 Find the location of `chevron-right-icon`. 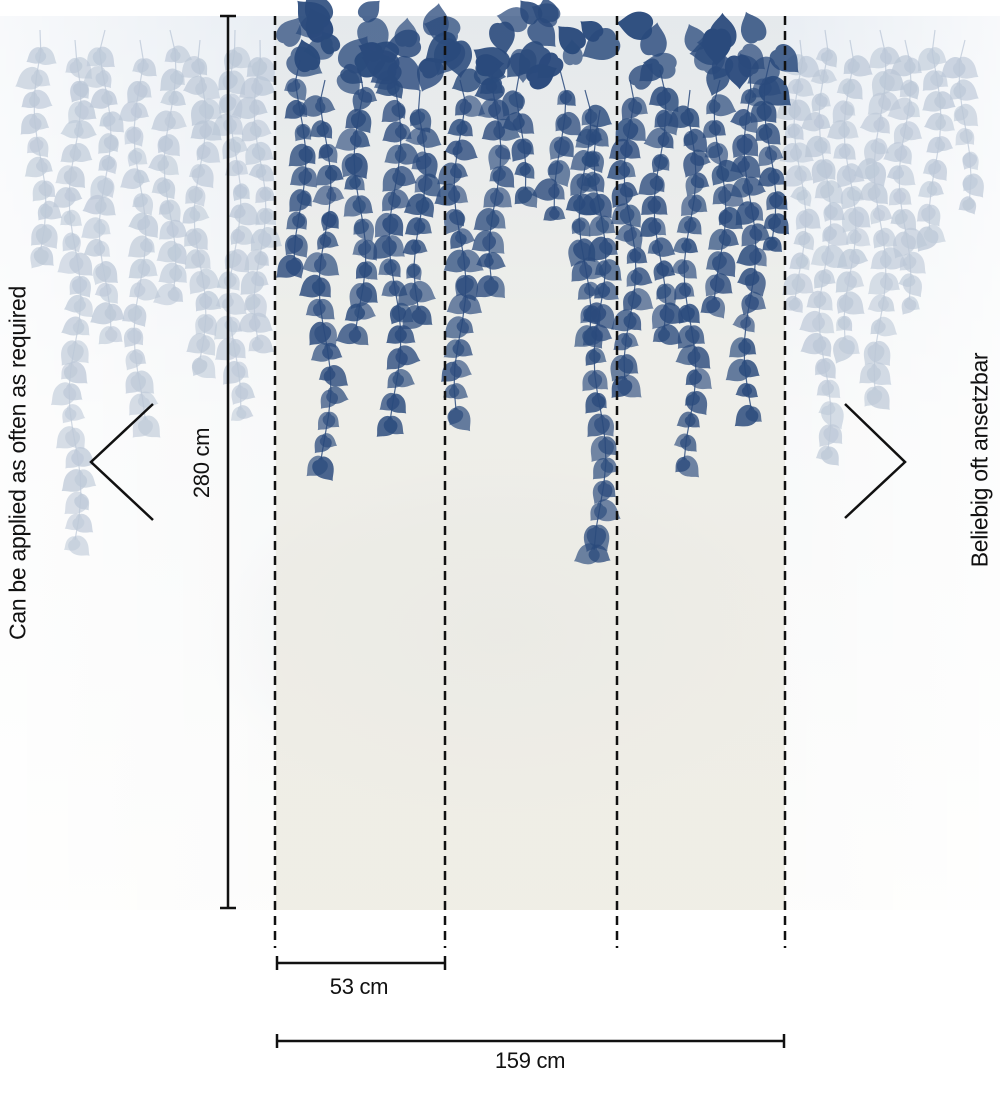

chevron-right-icon is located at coordinates (875, 461).